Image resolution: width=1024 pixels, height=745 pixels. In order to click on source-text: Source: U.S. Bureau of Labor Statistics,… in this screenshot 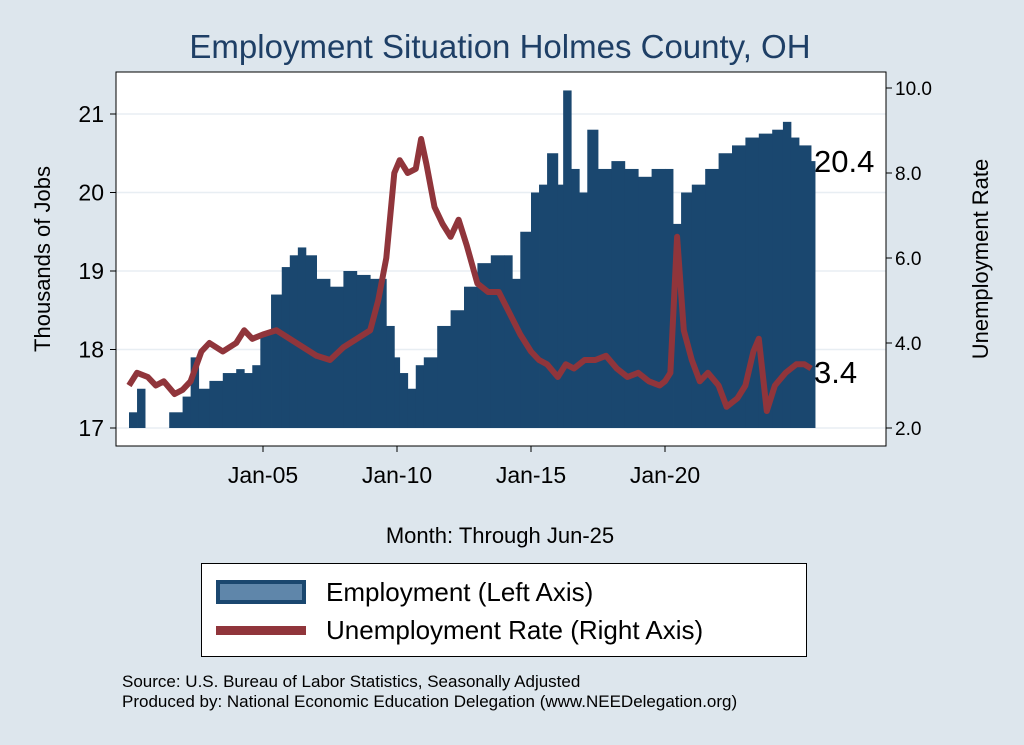, I will do `click(351, 681)`.